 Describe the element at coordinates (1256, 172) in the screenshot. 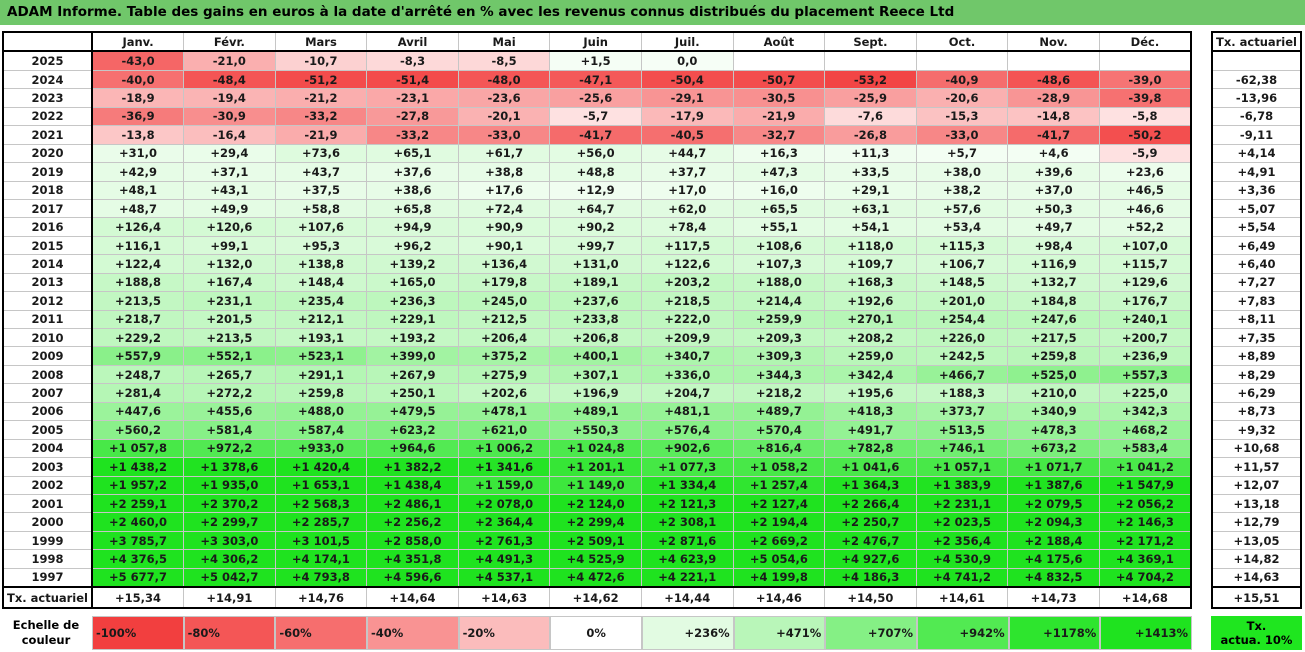

I see `side-row: +4,91` at that location.